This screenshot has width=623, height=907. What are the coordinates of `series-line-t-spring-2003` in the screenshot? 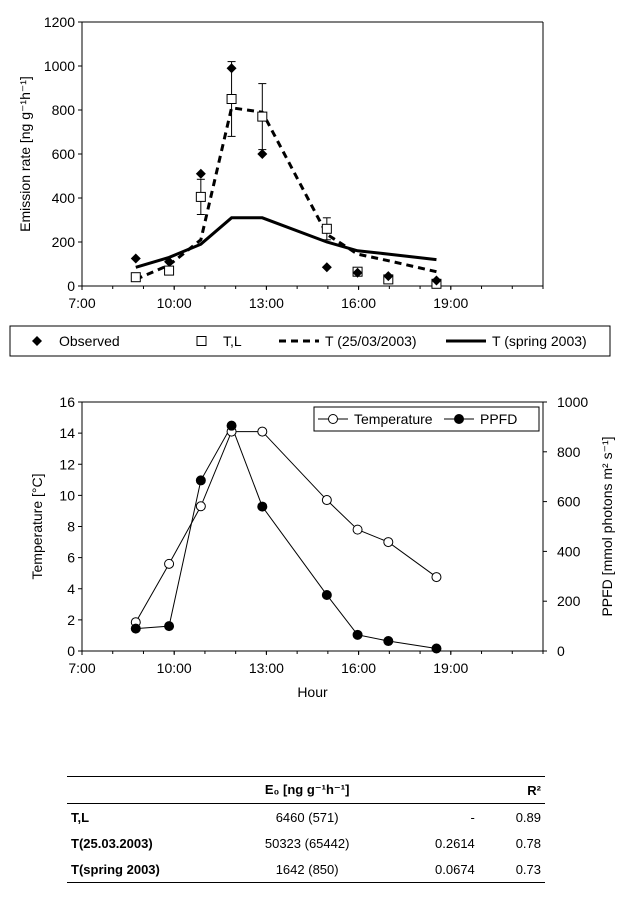 It's located at (286, 242).